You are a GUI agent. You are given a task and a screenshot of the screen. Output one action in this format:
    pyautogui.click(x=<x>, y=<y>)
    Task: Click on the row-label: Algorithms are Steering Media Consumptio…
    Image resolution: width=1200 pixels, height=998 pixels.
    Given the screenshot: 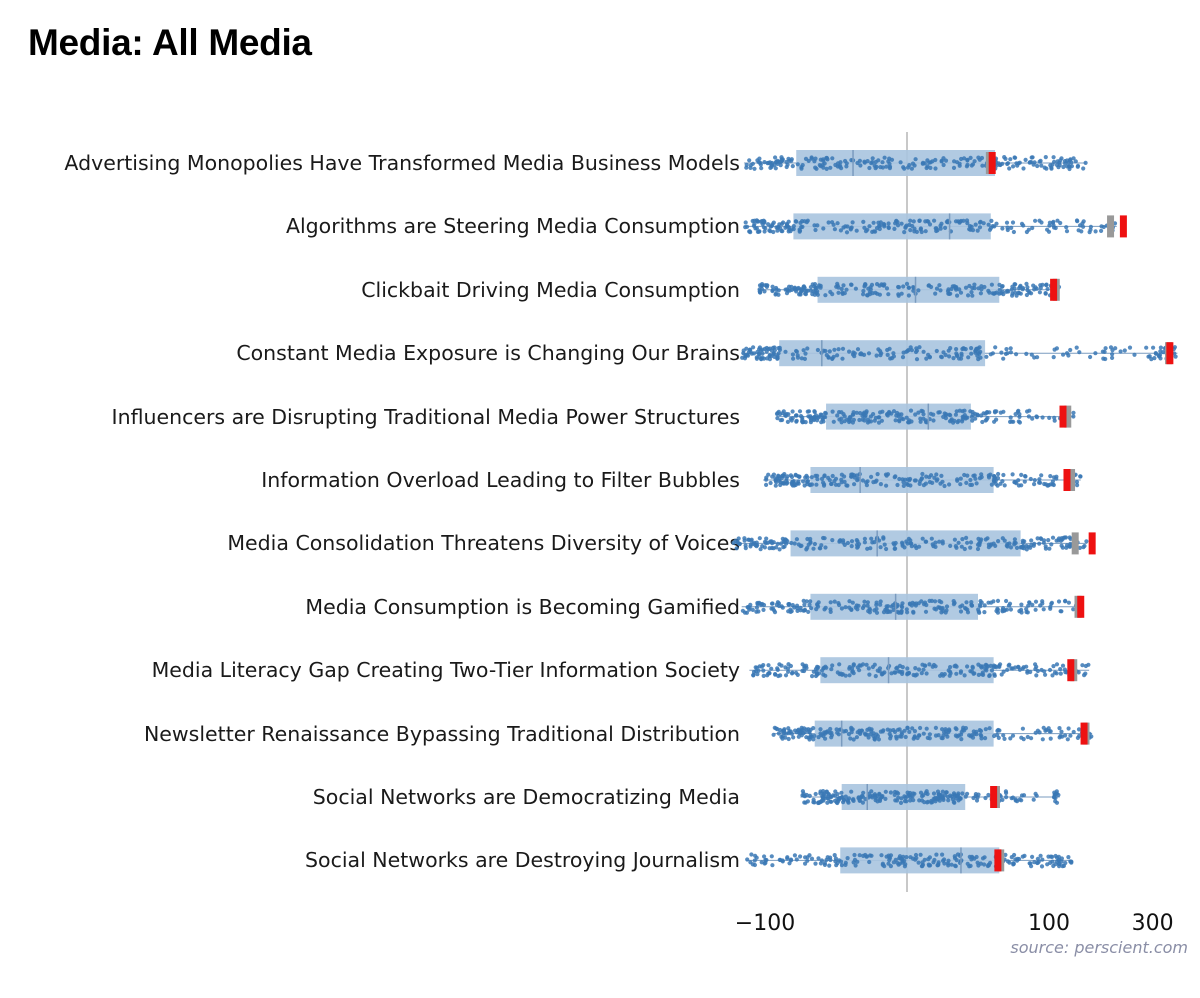 What is the action you would take?
    pyautogui.click(x=512, y=226)
    